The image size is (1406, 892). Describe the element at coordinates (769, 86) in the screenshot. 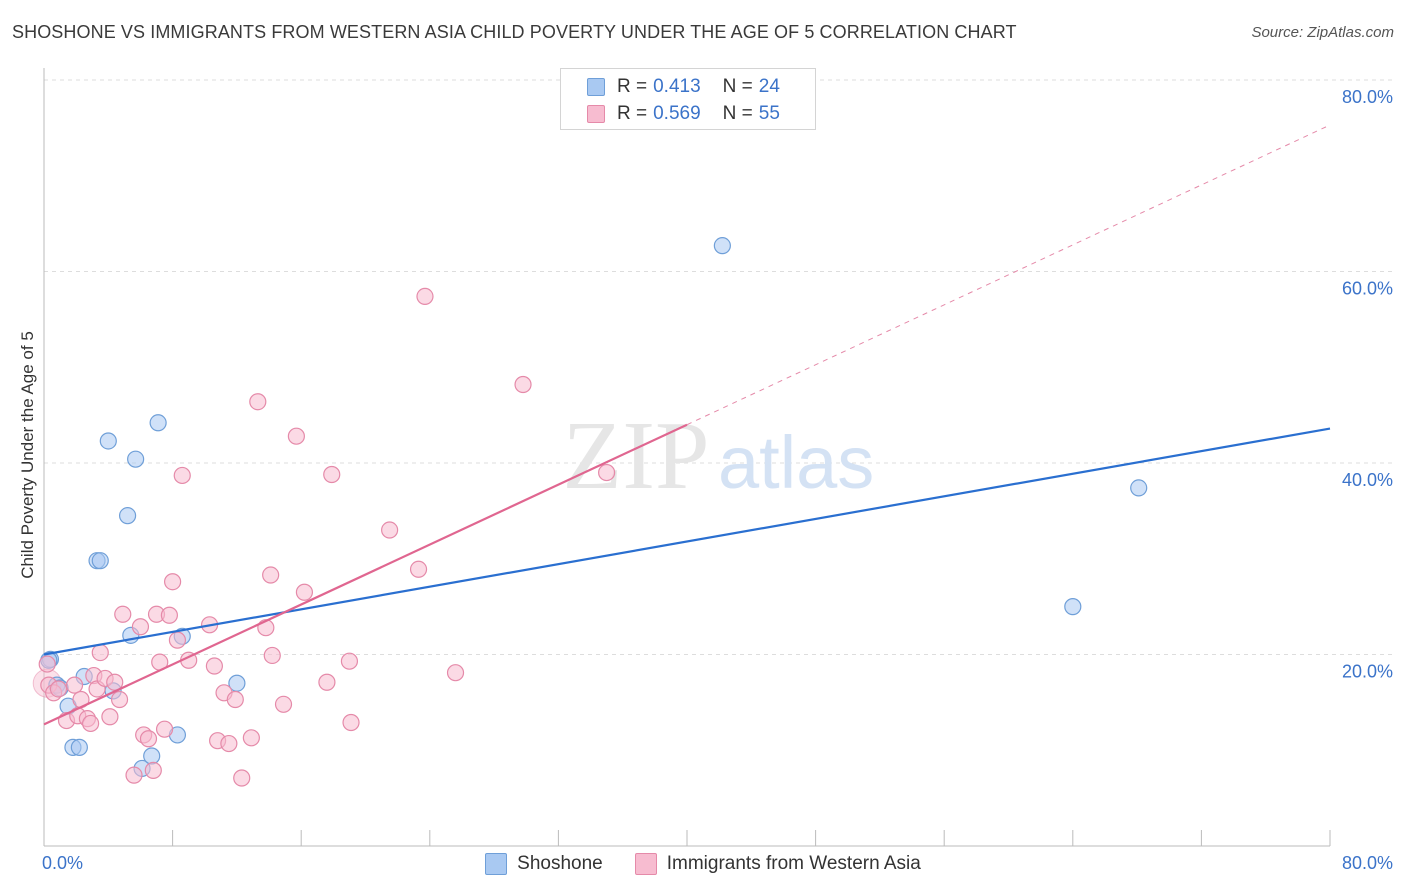

I see `n-value: 24` at that location.